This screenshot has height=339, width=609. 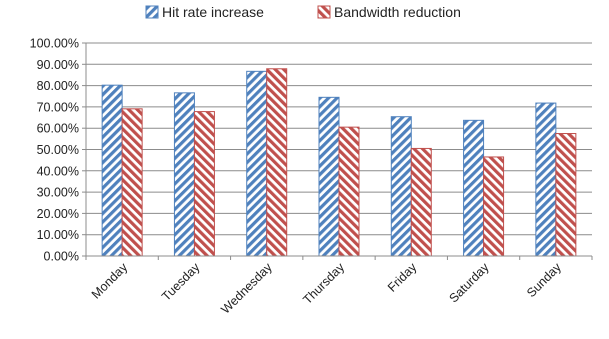 I want to click on bar-hit-rate-increase-tuesday, so click(x=184, y=174).